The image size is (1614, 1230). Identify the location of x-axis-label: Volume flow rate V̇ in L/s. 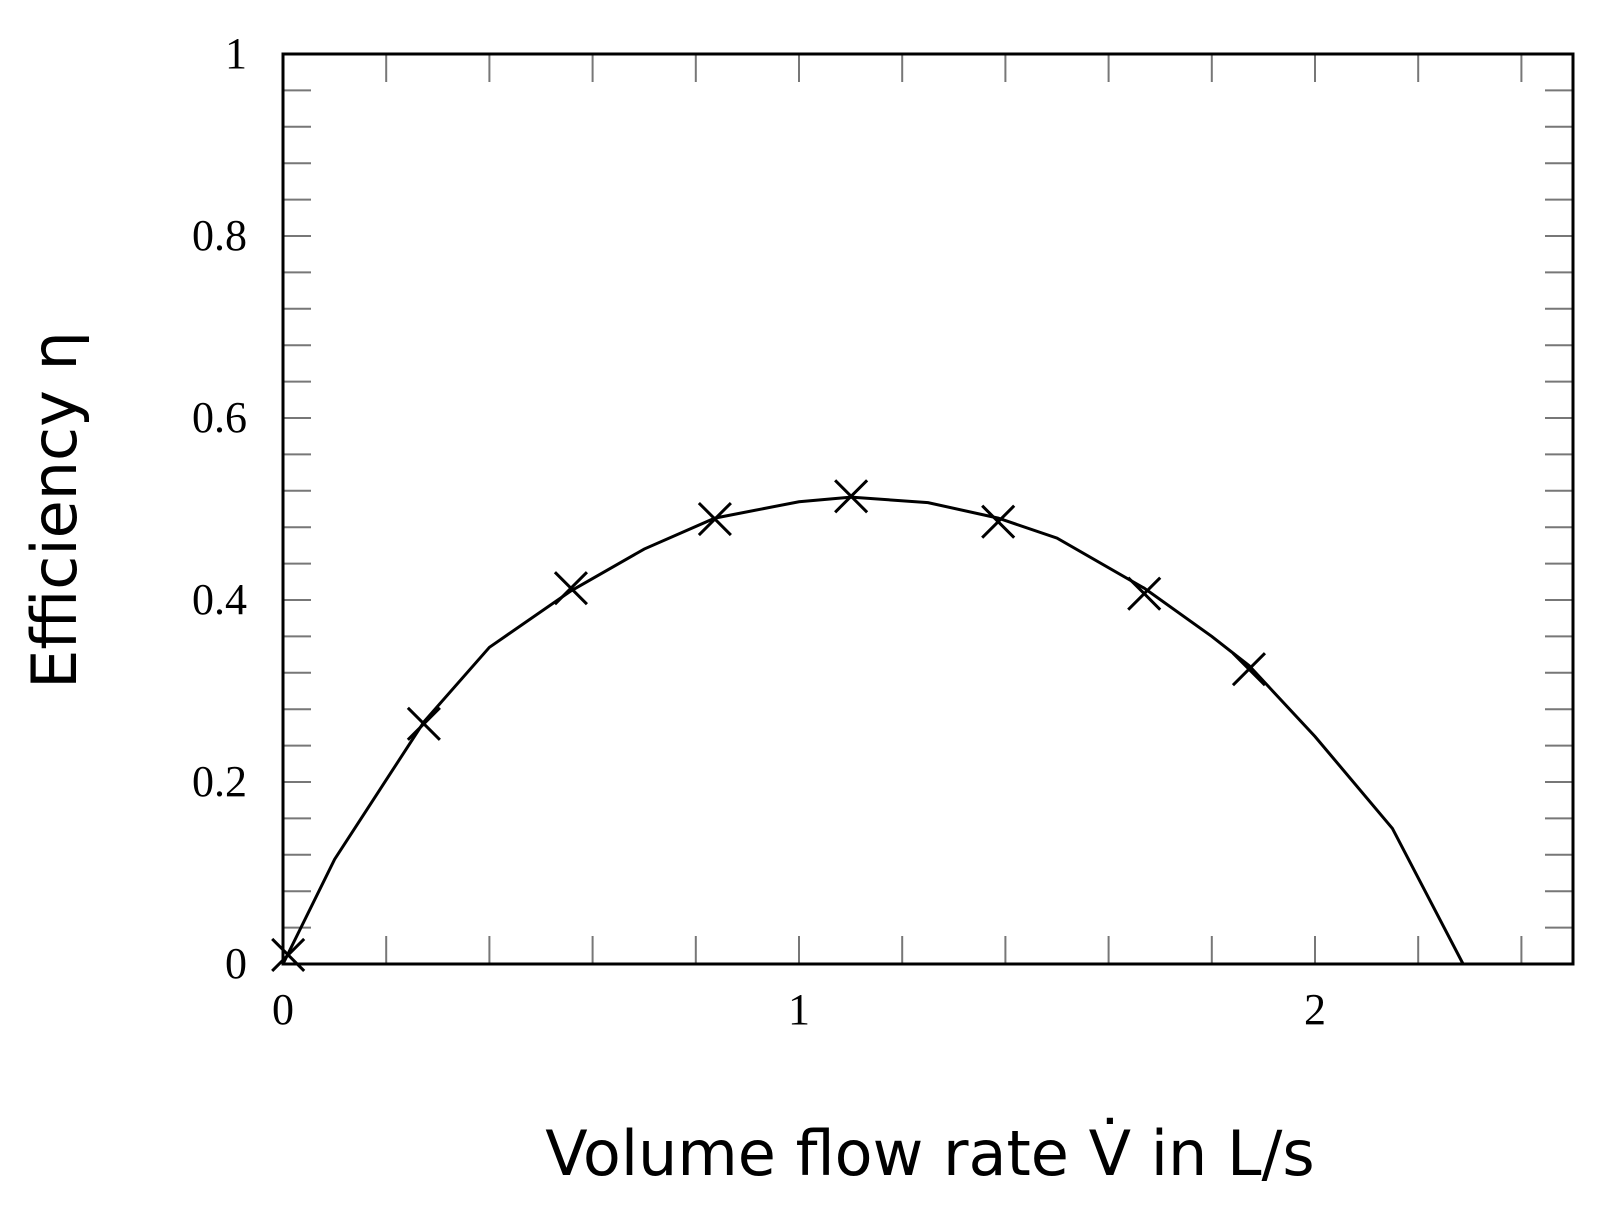
(929, 1153).